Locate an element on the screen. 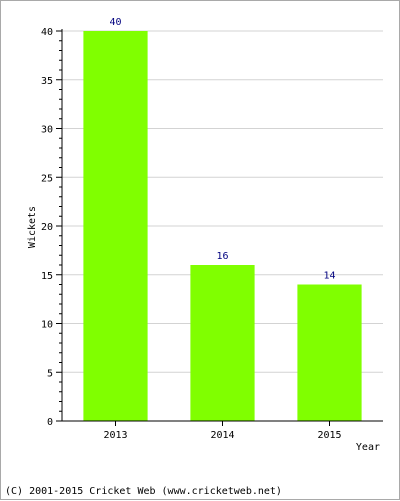 The width and height of the screenshot is (400, 501). y-tick-label: 40 is located at coordinates (47, 32).